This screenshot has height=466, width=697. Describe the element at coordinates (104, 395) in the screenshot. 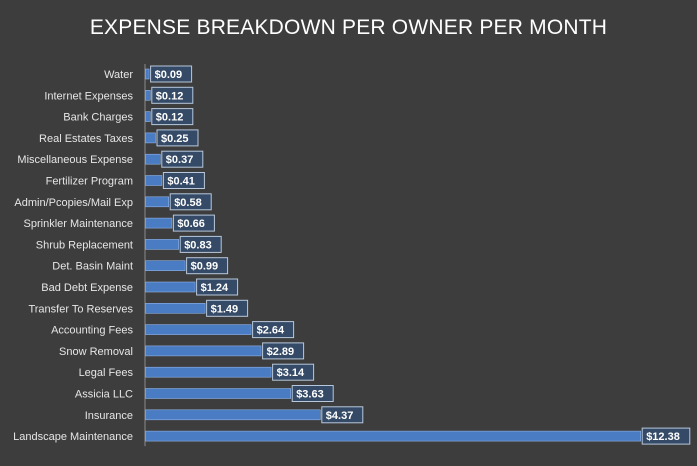

I see `category-label: Assicia LLC` at that location.